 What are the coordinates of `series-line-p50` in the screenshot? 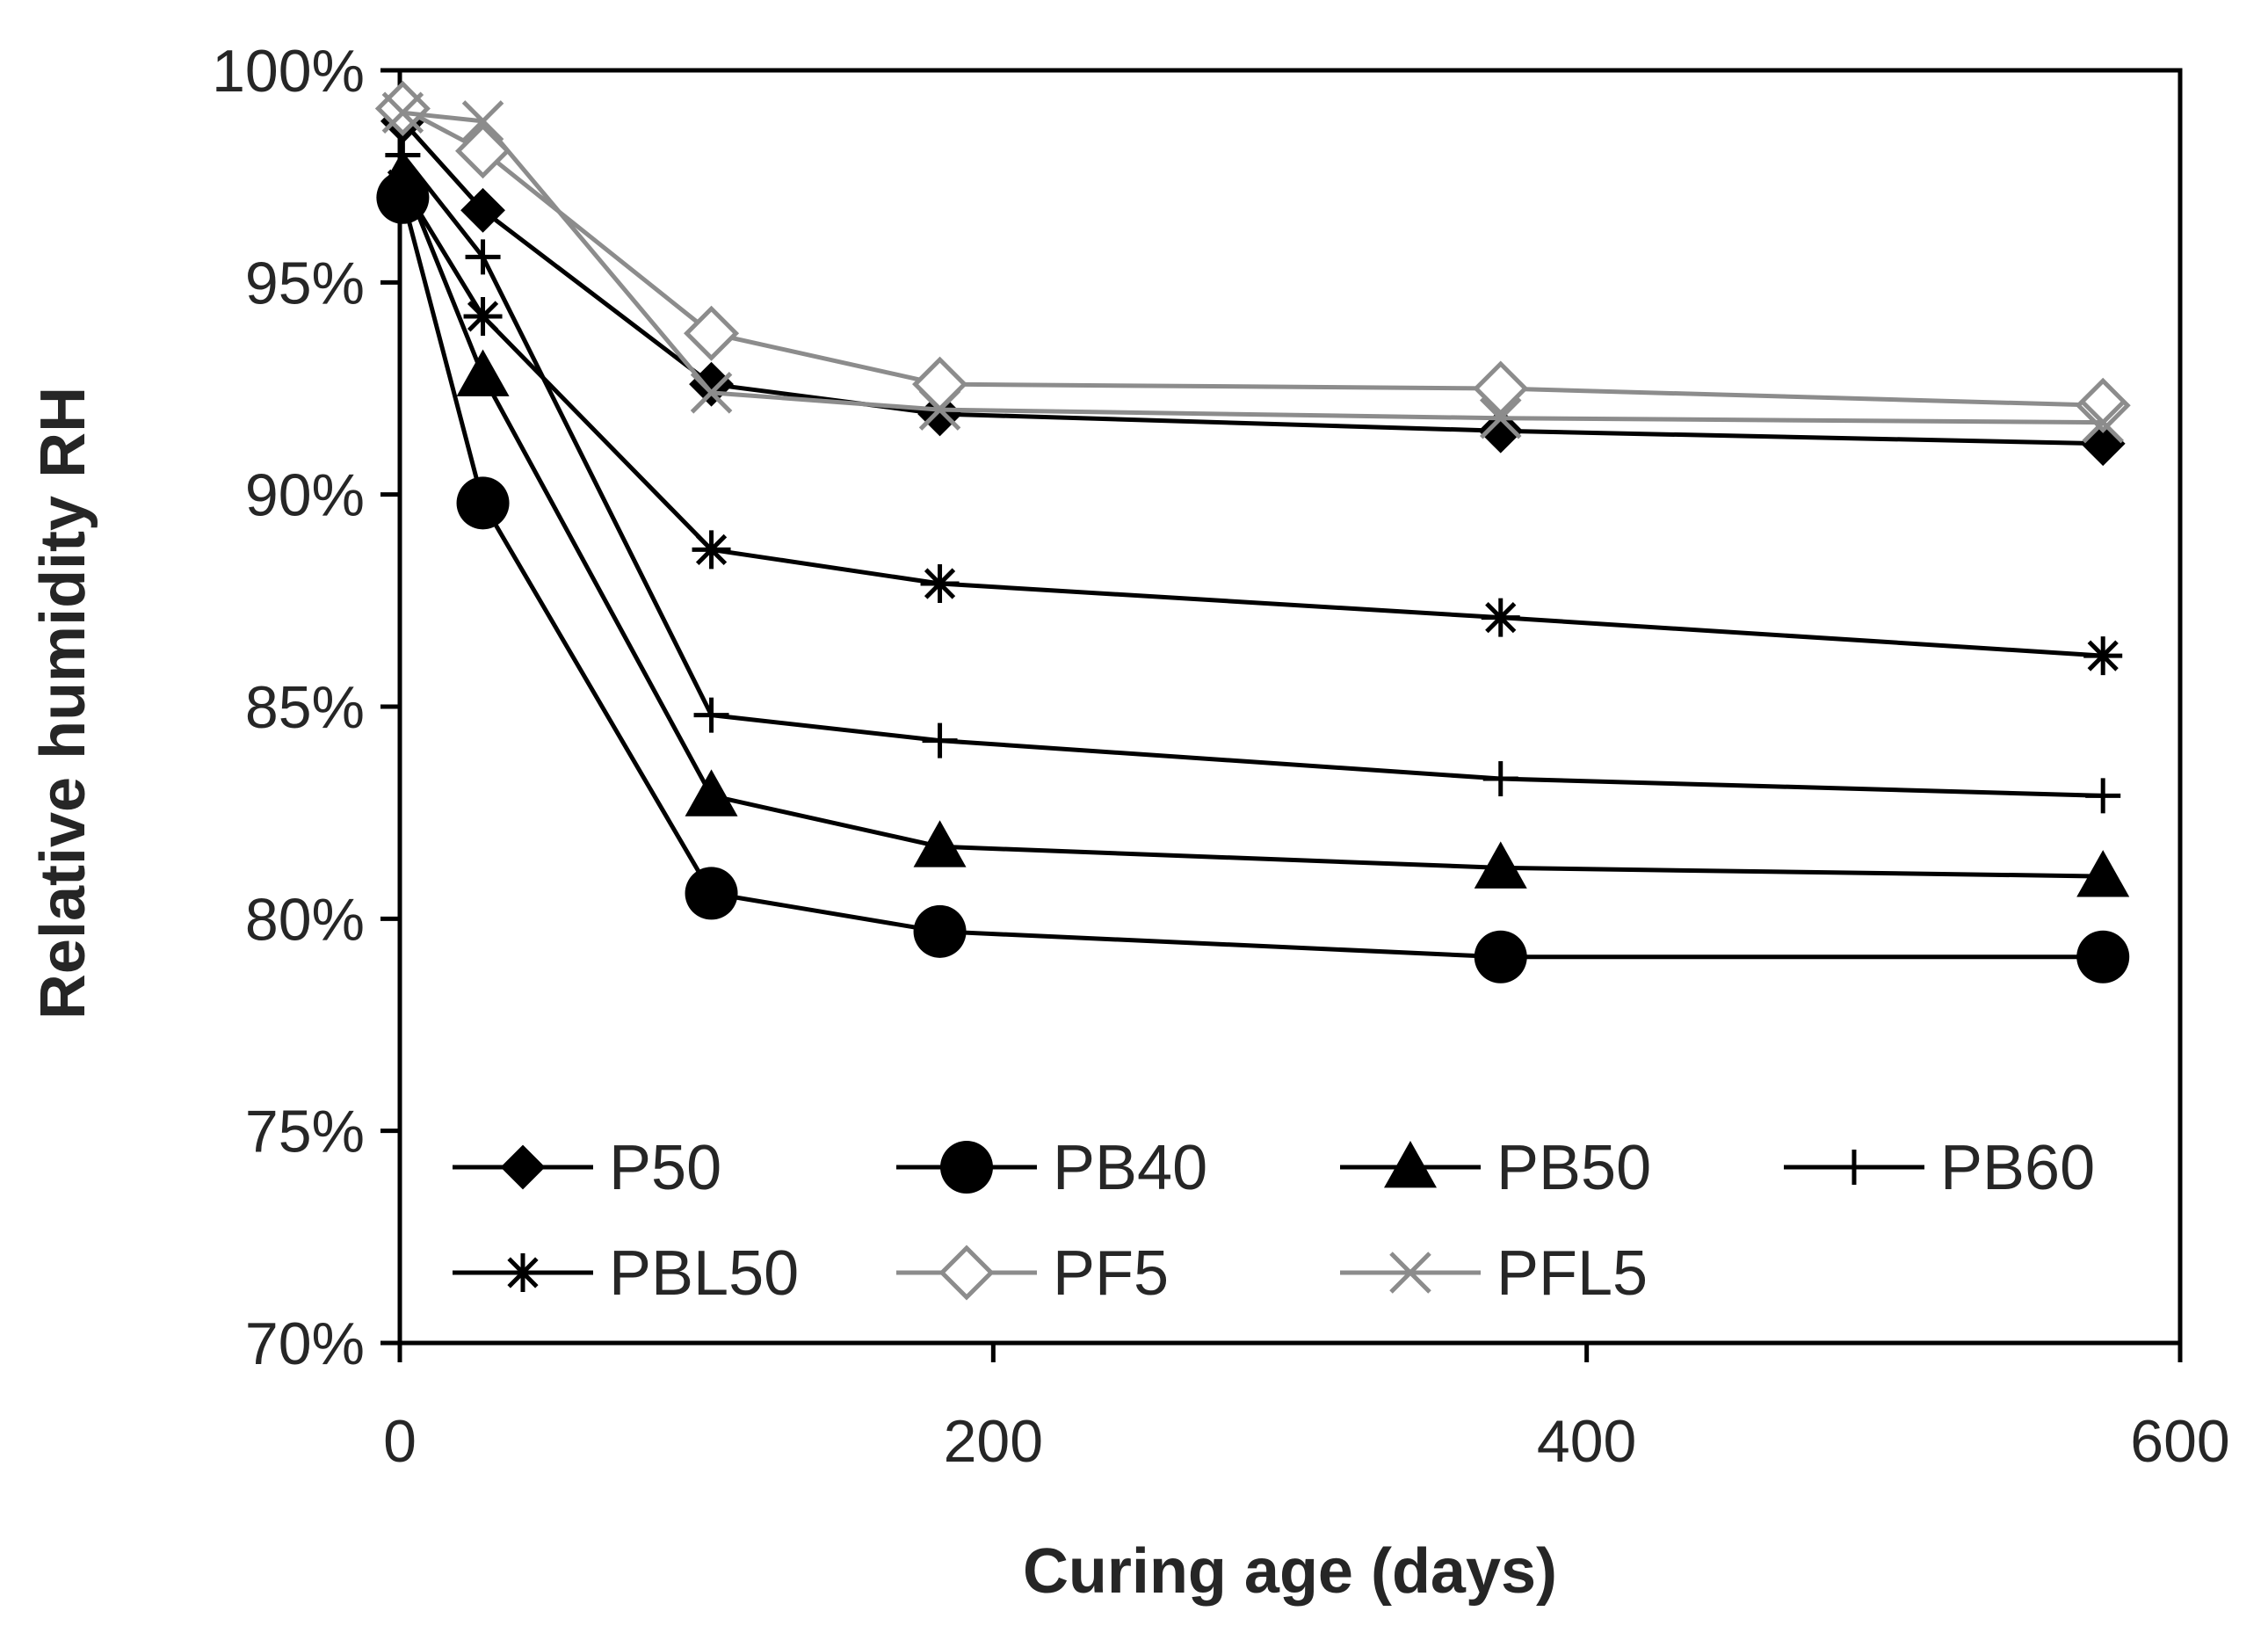 It's located at (1252, 283).